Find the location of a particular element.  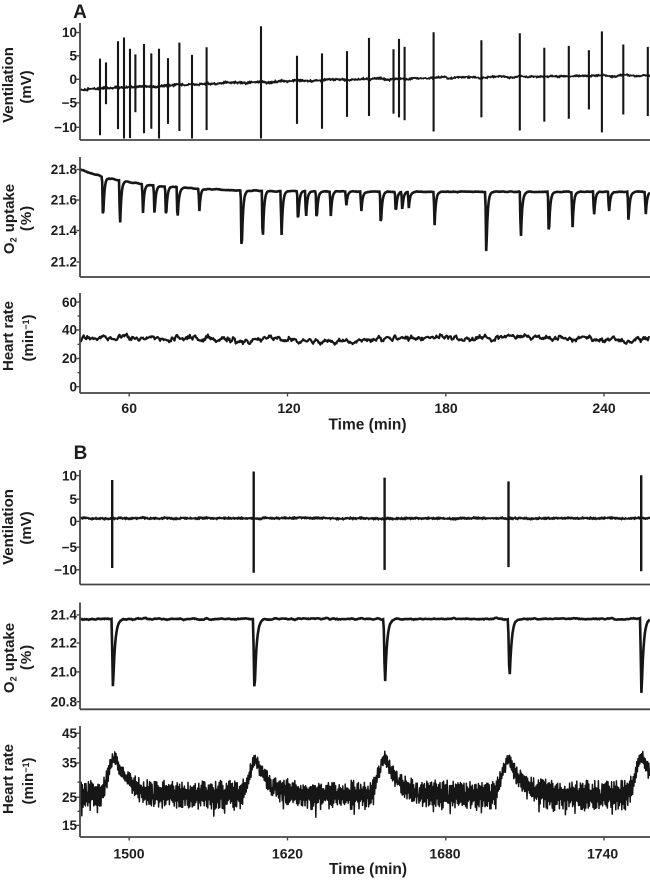

svg-text: 21.8 is located at coordinates (64, 169).